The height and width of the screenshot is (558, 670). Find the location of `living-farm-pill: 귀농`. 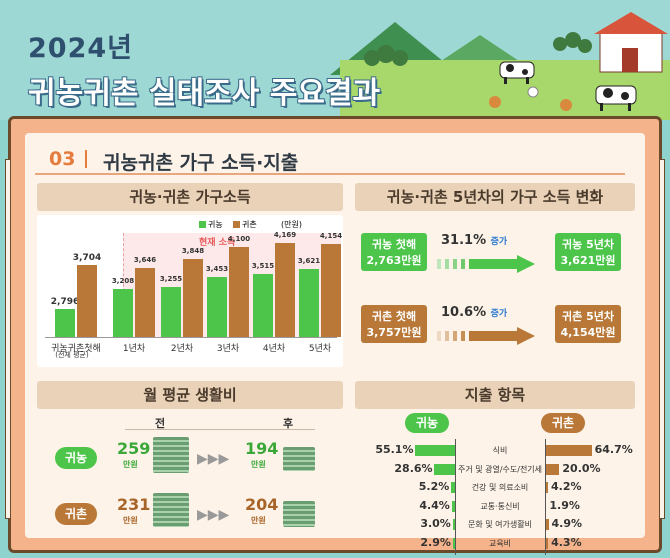

living-farm-pill: 귀농 is located at coordinates (76, 458).